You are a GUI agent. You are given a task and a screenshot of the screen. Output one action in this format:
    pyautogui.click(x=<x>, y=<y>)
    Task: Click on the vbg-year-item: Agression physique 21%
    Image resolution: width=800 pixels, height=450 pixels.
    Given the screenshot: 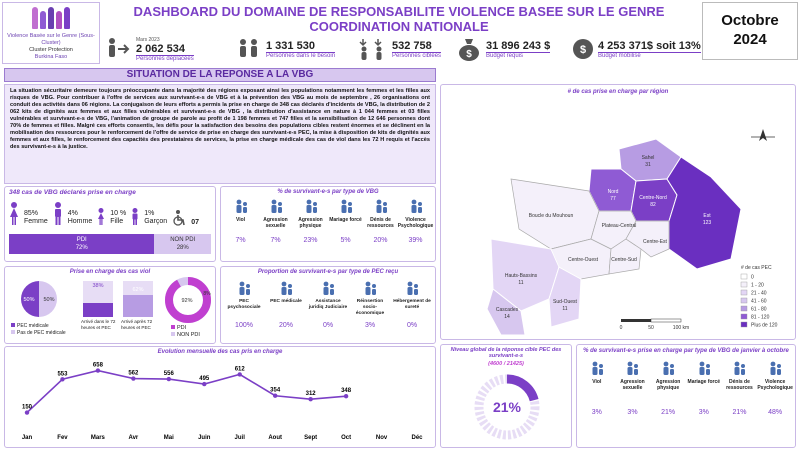 What is the action you would take?
    pyautogui.click(x=668, y=388)
    